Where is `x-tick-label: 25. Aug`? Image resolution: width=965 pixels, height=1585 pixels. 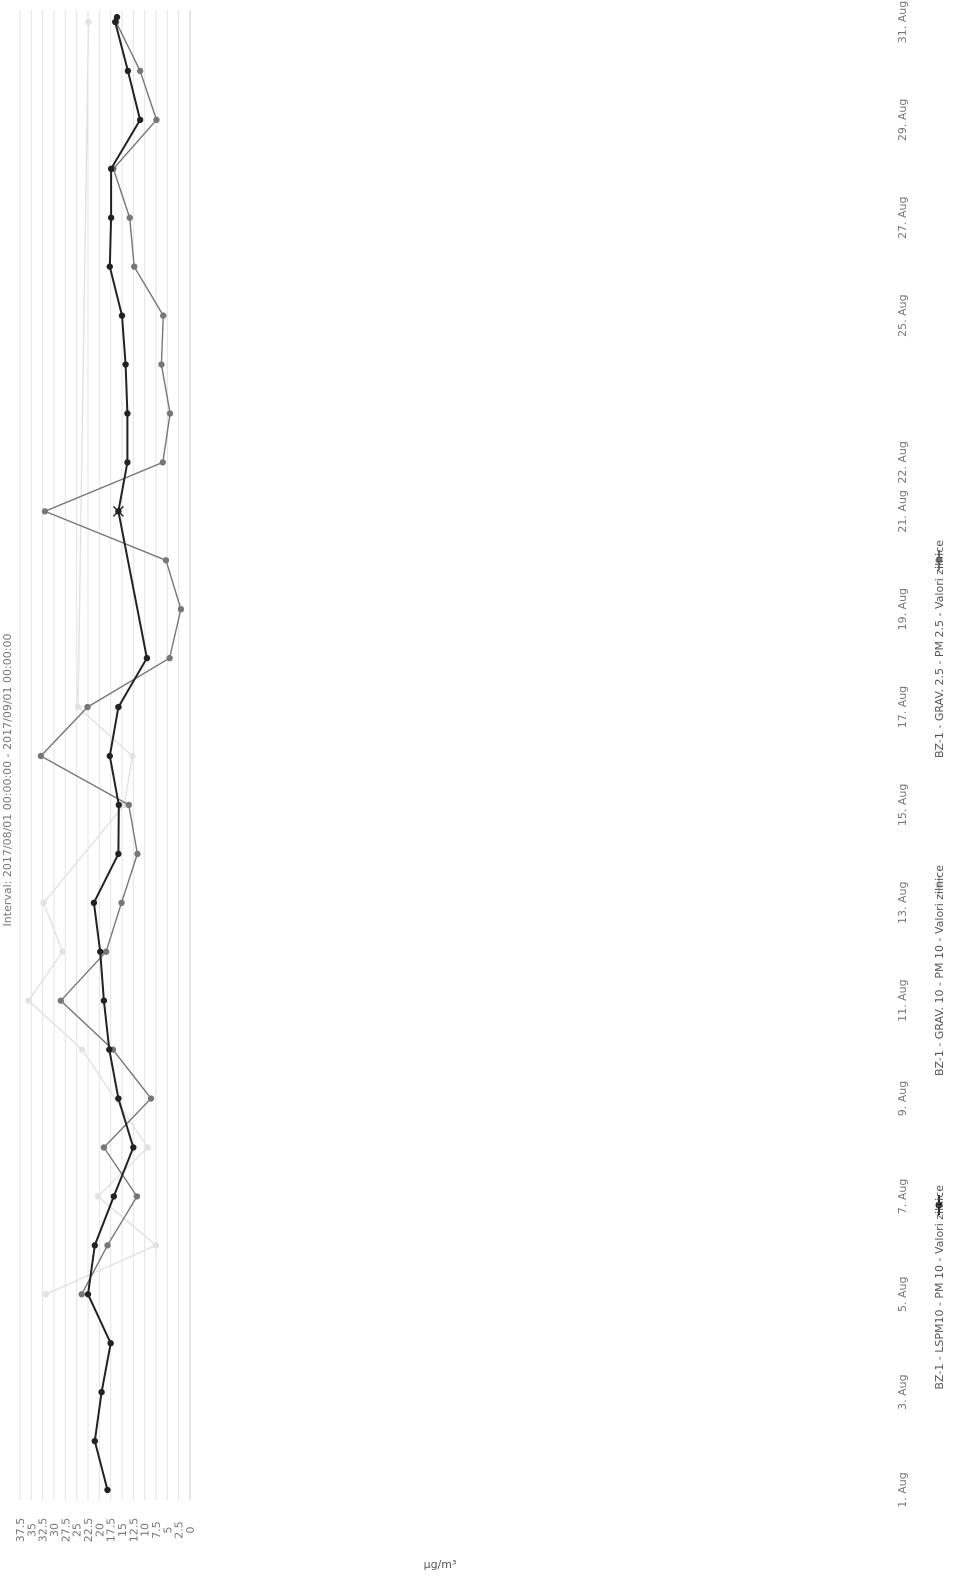
x-tick-label: 25. Aug is located at coordinates (902, 315).